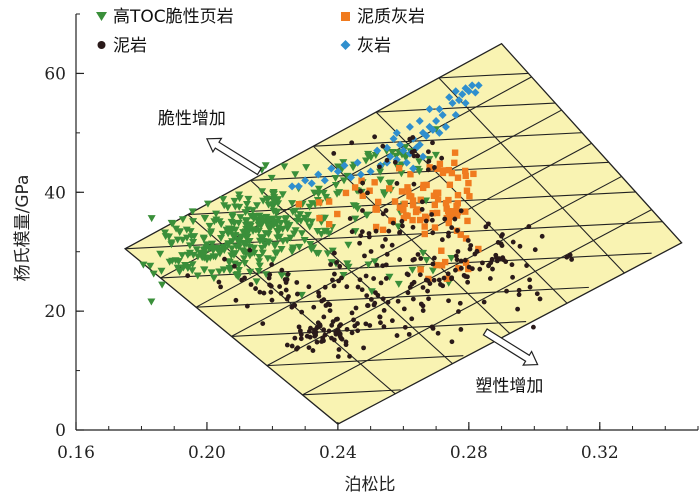 The height and width of the screenshot is (496, 700). What do you see at coordinates (345, 45) in the screenshot?
I see `diamond-marker-icon` at bounding box center [345, 45].